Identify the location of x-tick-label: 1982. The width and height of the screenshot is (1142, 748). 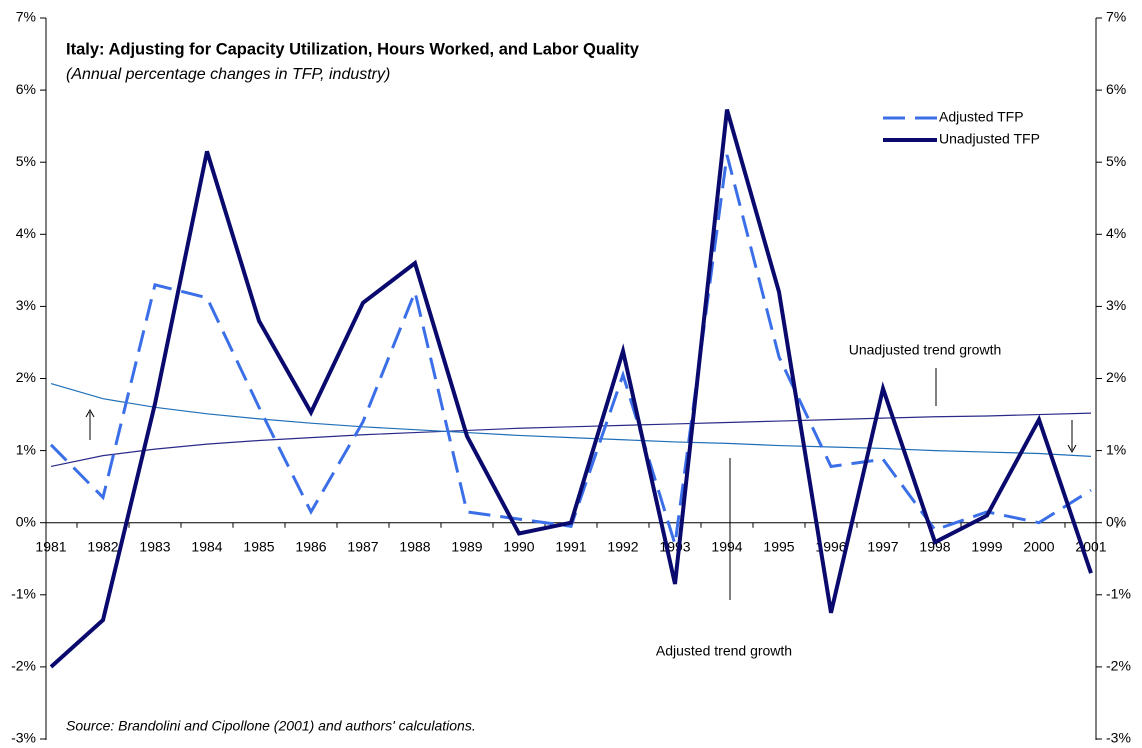
(102, 546).